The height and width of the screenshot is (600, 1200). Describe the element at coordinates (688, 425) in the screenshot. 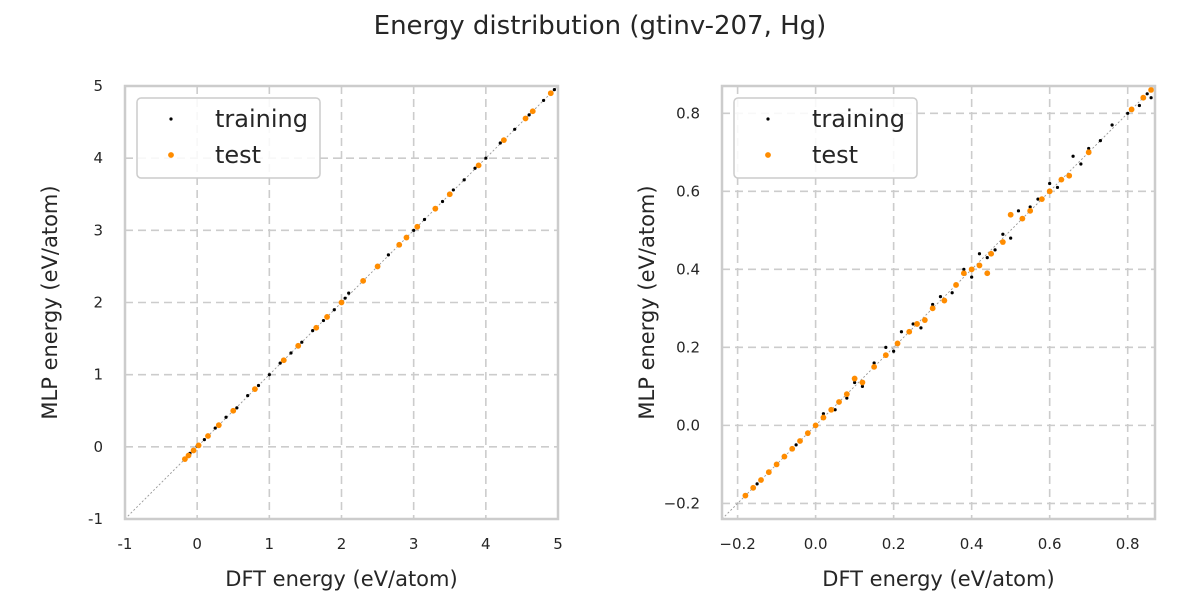

I see `y-tick-label: 0.0` at that location.